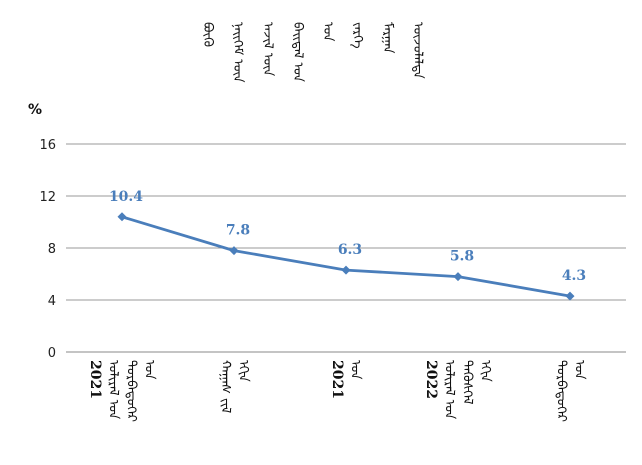 Image resolution: width=642 pixels, height=465 pixels. I want to click on title-line: ᠨᠡᠢᠭᠡᠮ ᠦᠨ, so click(237, 52).